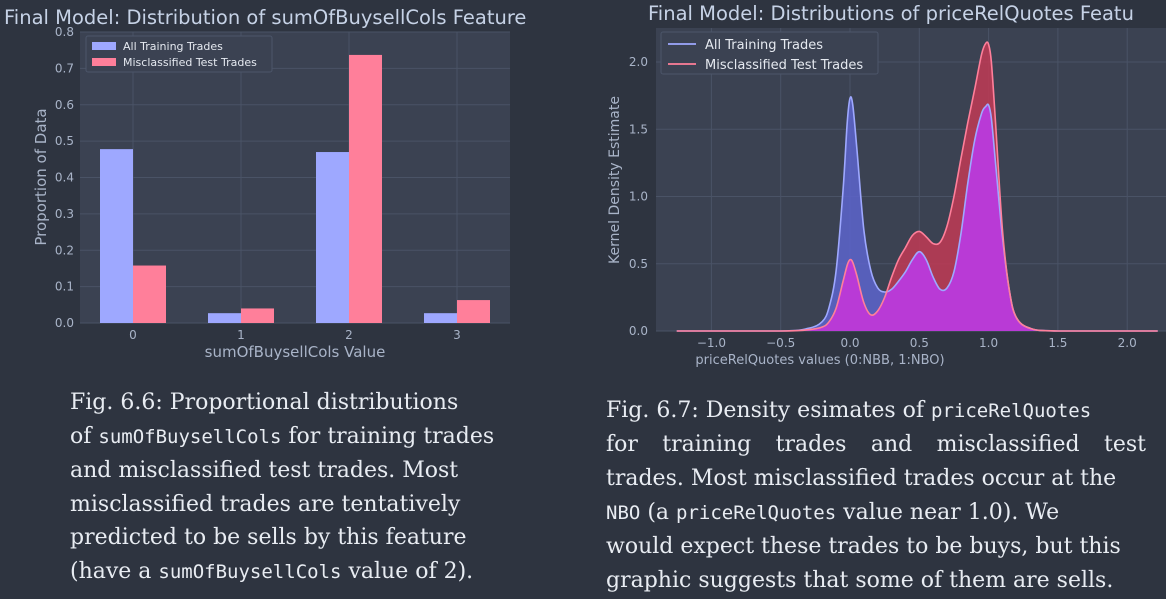 The width and height of the screenshot is (1166, 599). Describe the element at coordinates (407, 571) in the screenshot. I see `caption-text: value of 2).` at that location.